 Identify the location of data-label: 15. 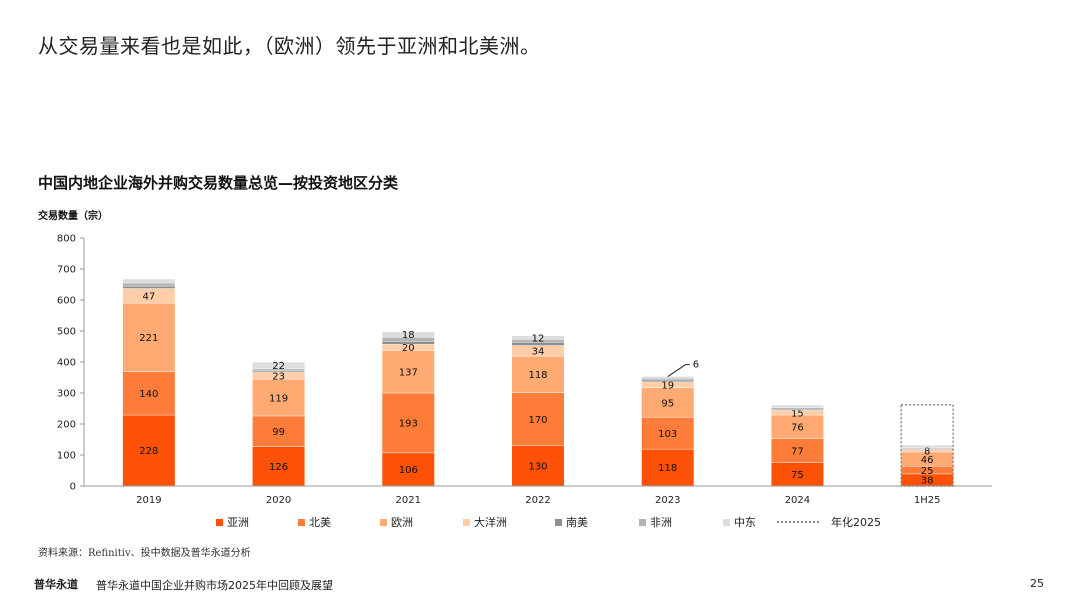
(797, 413).